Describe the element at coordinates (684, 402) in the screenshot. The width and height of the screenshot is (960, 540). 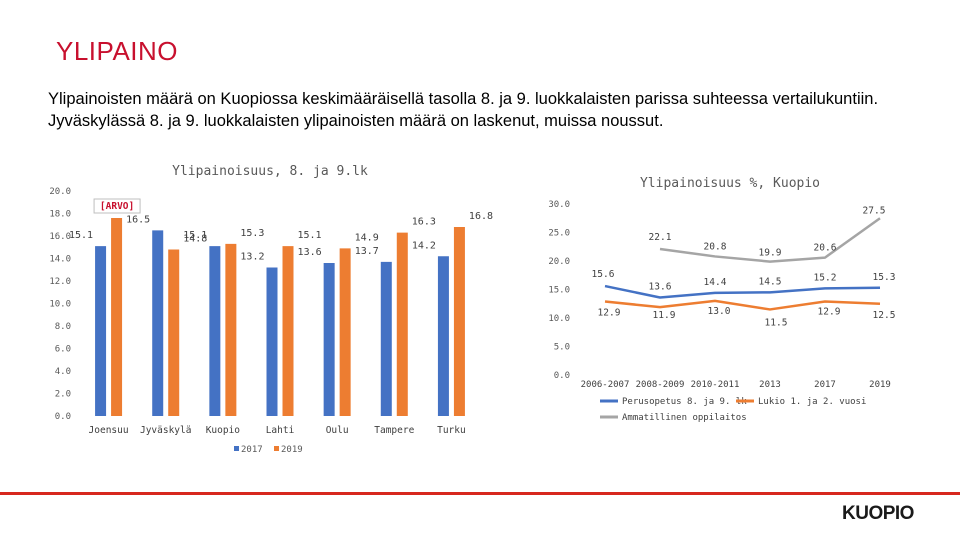
I see `legend-label: Perusopetus 8. ja 9. lk` at that location.